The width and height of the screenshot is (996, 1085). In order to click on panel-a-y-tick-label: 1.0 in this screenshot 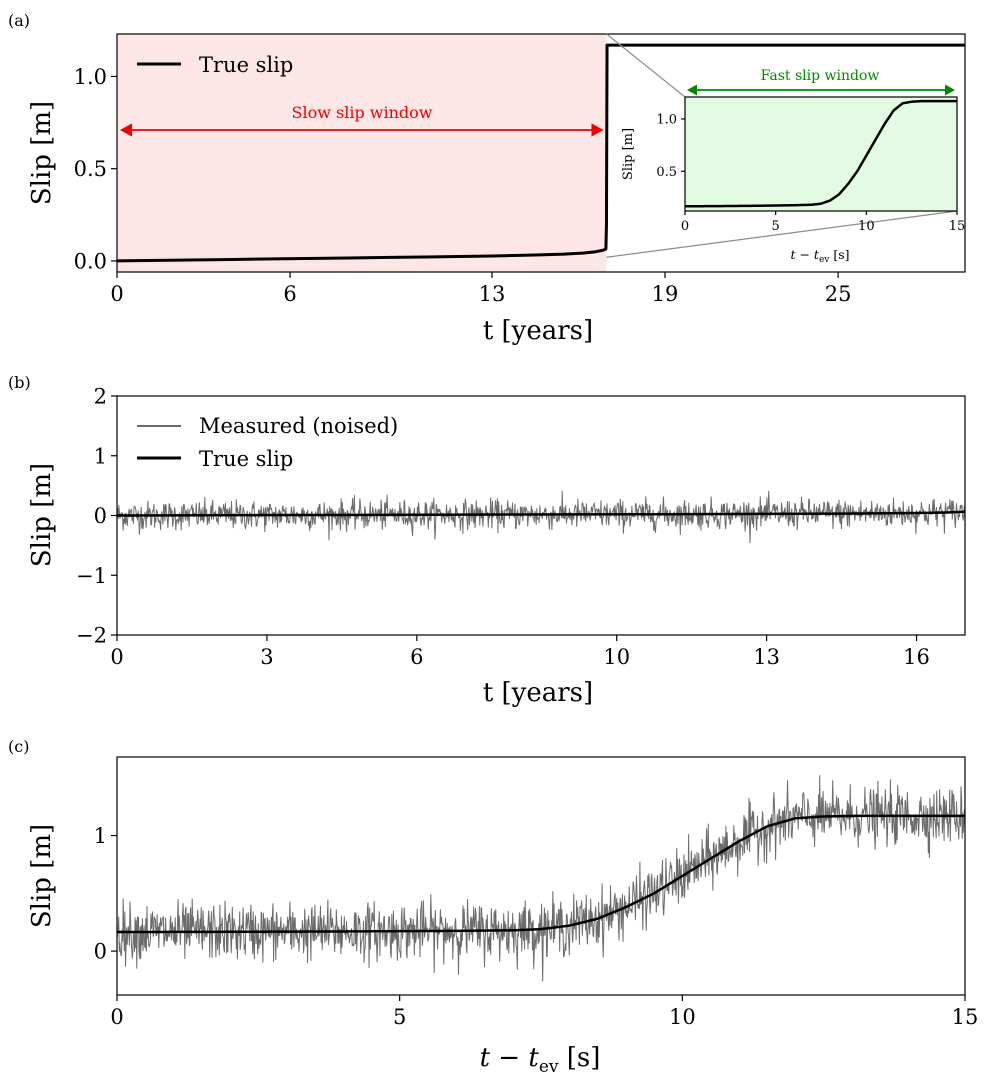, I will do `click(90, 77)`.